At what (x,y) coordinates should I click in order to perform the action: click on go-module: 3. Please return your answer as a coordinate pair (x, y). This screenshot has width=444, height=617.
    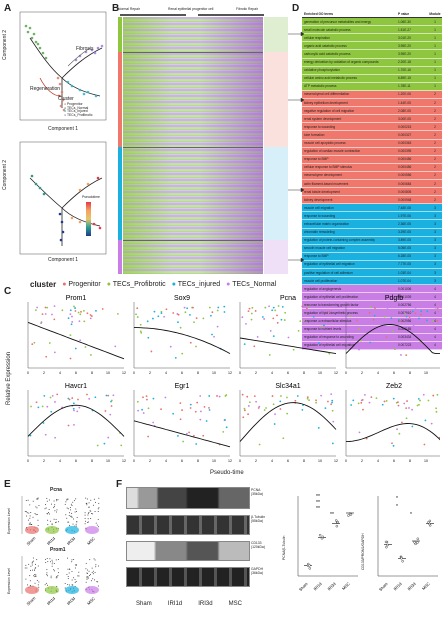
    Looking at the image, I should click on (435, 207).